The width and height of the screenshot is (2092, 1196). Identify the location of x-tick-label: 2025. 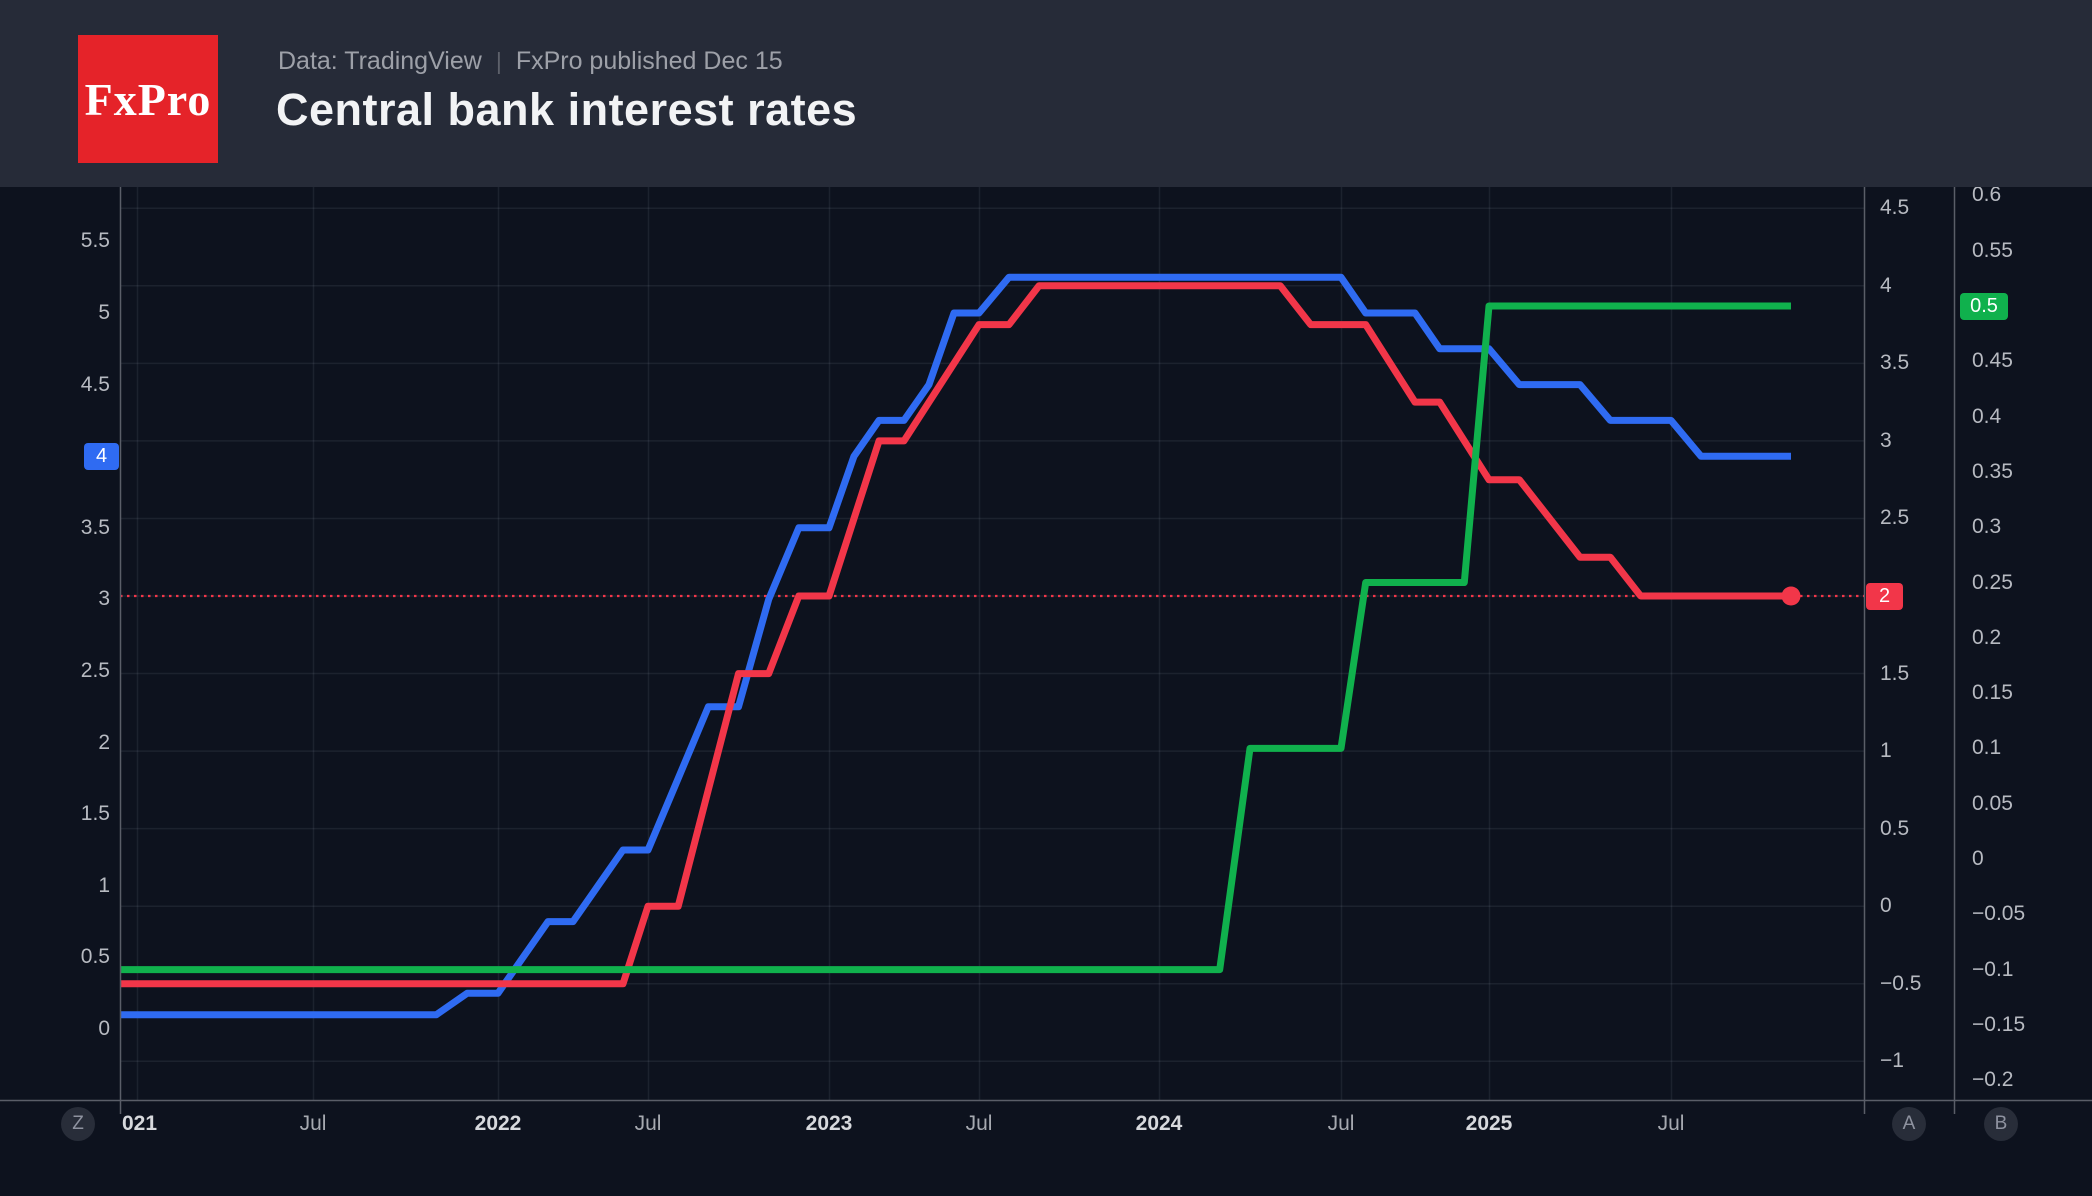
(1489, 1123).